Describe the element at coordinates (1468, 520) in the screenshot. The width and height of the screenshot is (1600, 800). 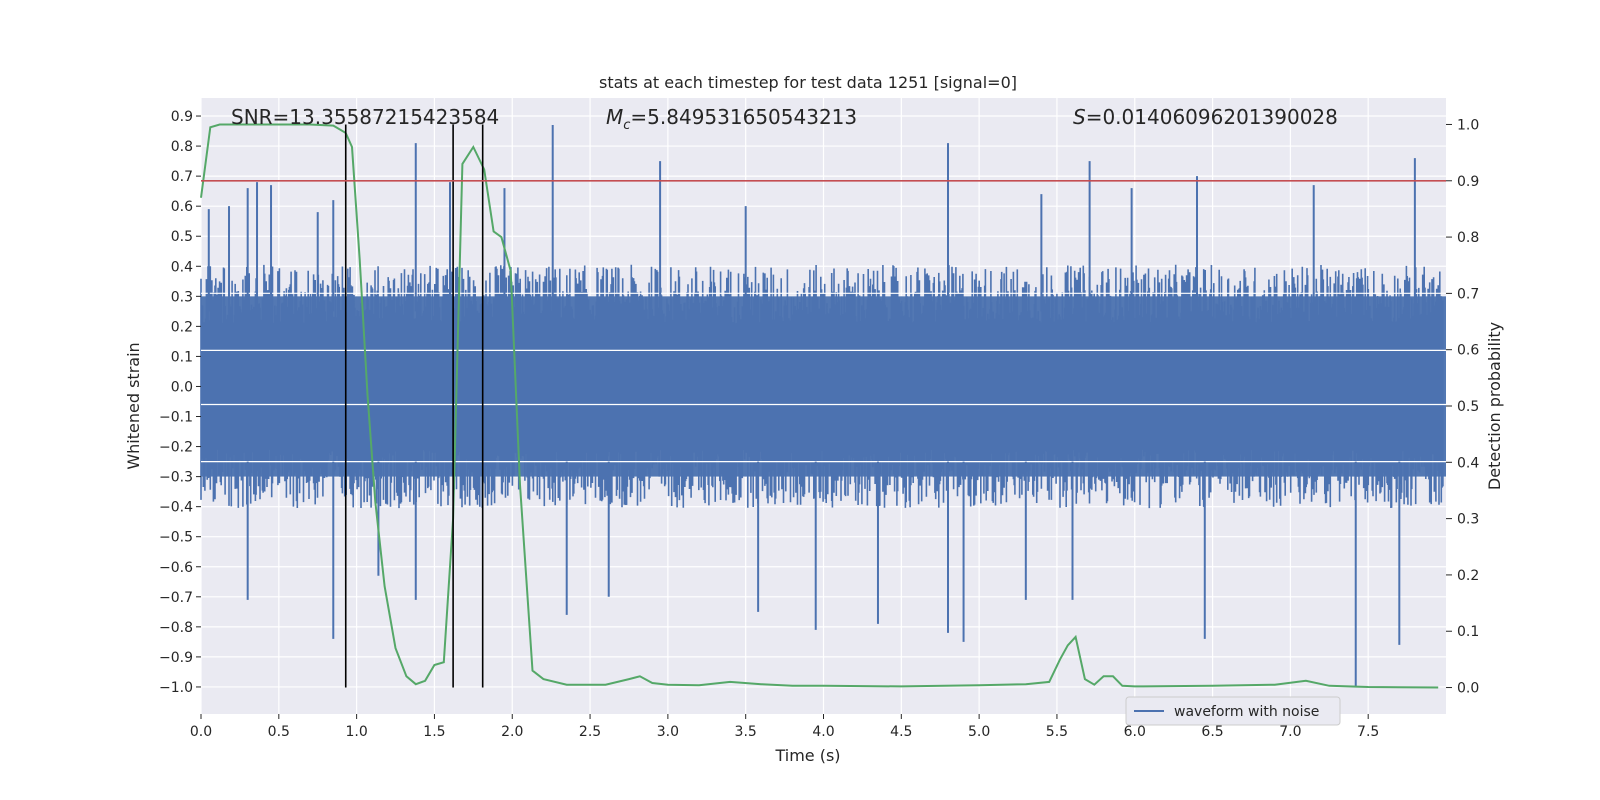
I see `y2-tick-label: 0.3` at that location.